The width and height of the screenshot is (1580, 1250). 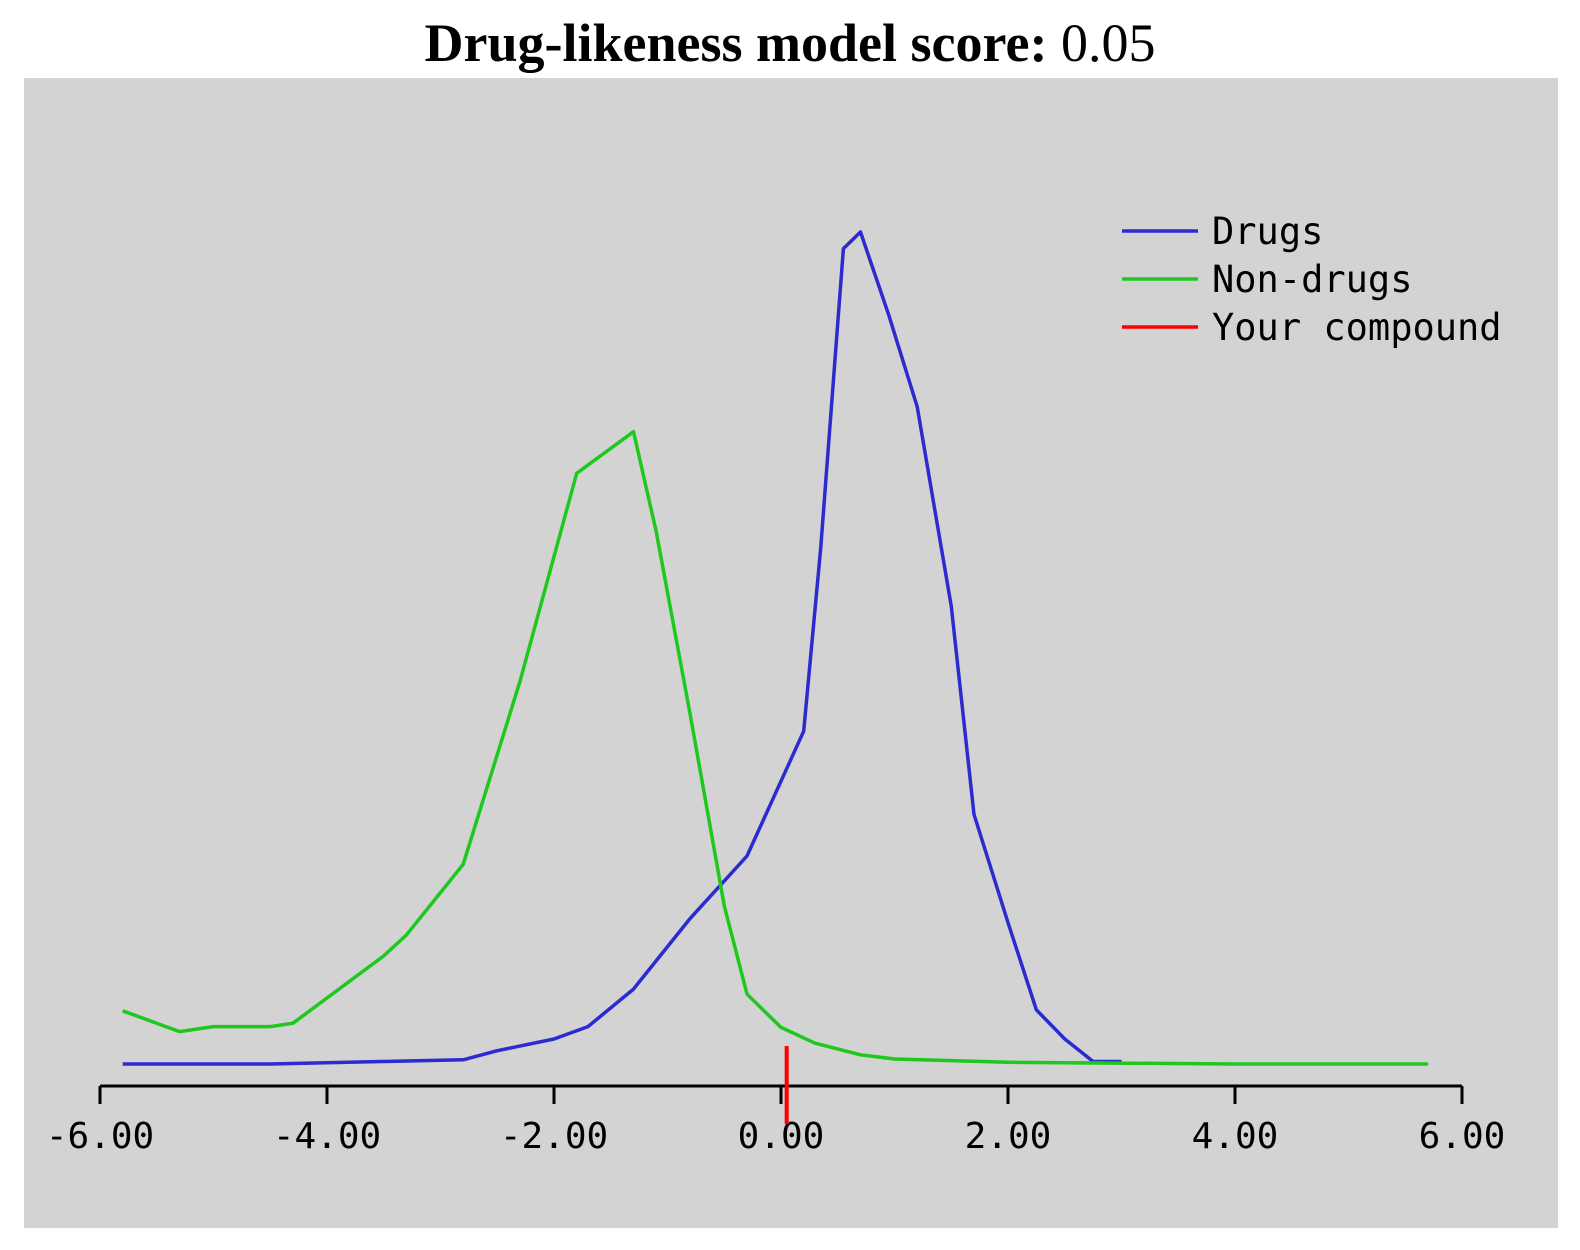 I want to click on x-tick-label: 6.00, so click(x=1462, y=1136).